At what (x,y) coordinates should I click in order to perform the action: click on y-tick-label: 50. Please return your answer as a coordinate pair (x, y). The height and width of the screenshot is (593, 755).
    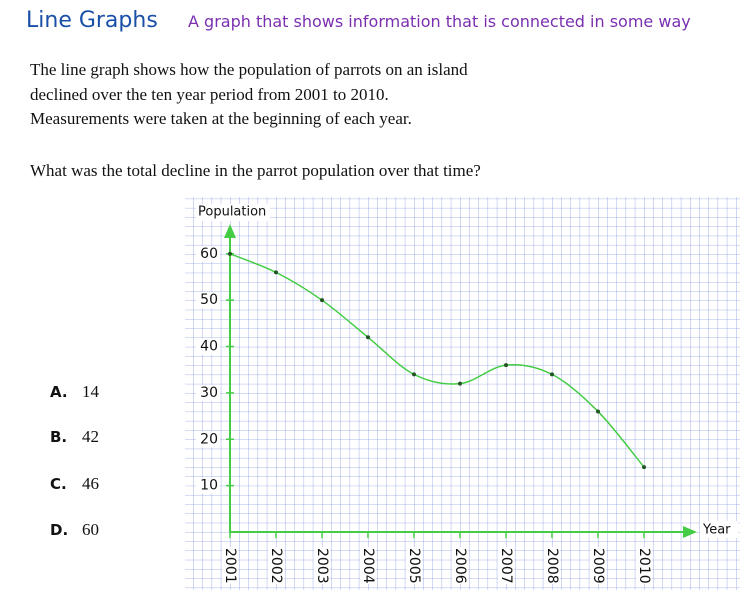
    Looking at the image, I should click on (209, 300).